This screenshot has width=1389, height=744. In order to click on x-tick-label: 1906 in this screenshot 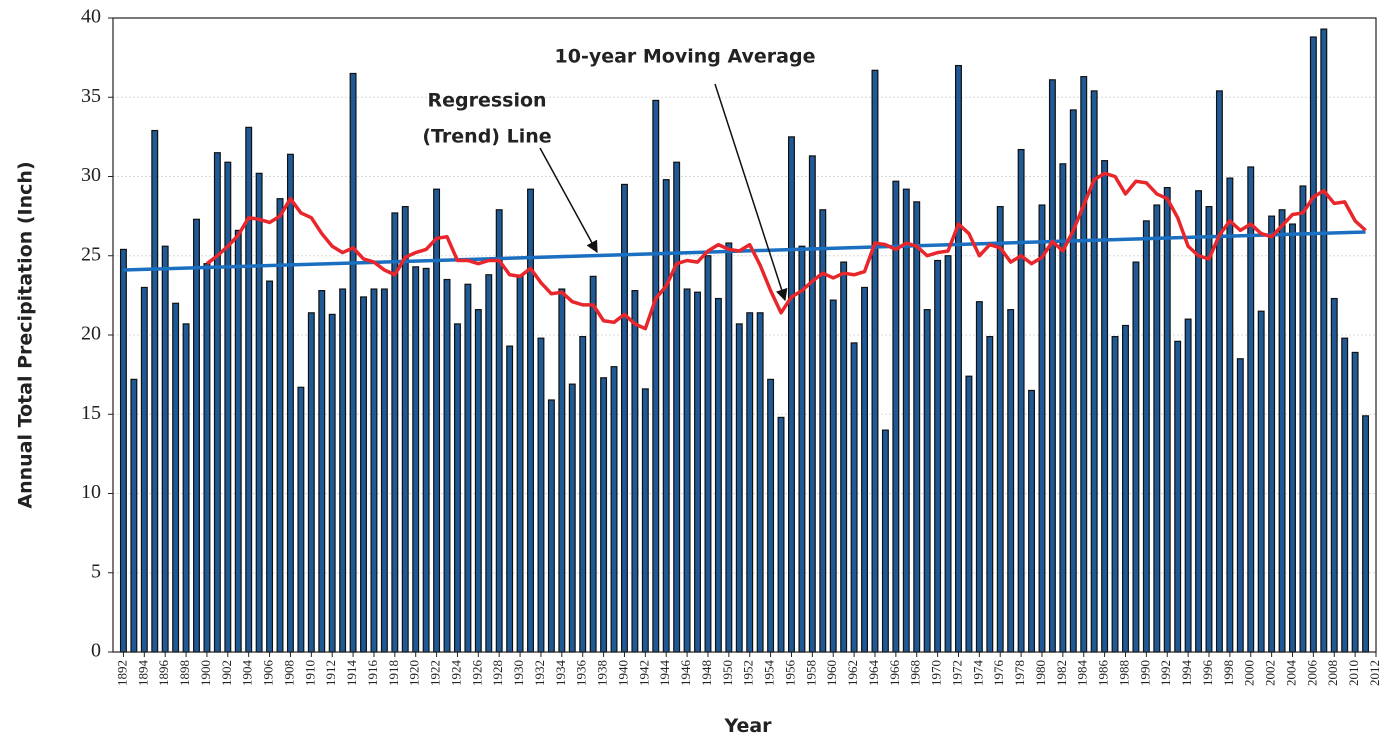, I will do `click(268, 673)`.